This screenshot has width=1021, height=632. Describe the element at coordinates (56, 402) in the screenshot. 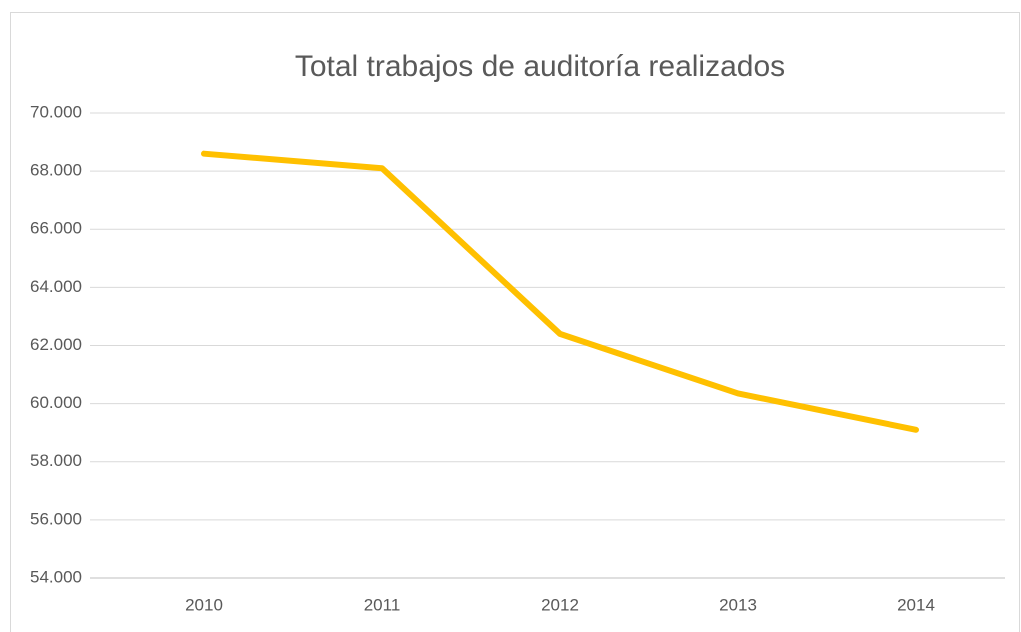

I see `y-tick-label: 60.000` at that location.